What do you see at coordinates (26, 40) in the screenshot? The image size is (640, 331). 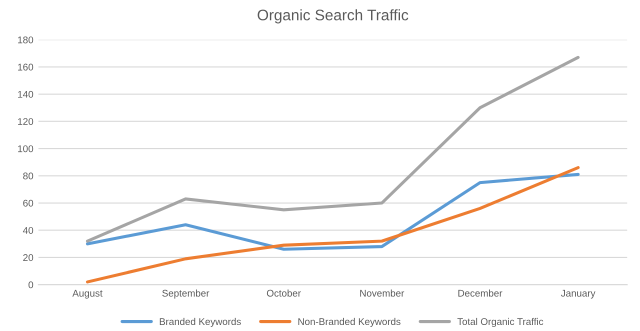 I see `y-tick-label: 180` at bounding box center [26, 40].